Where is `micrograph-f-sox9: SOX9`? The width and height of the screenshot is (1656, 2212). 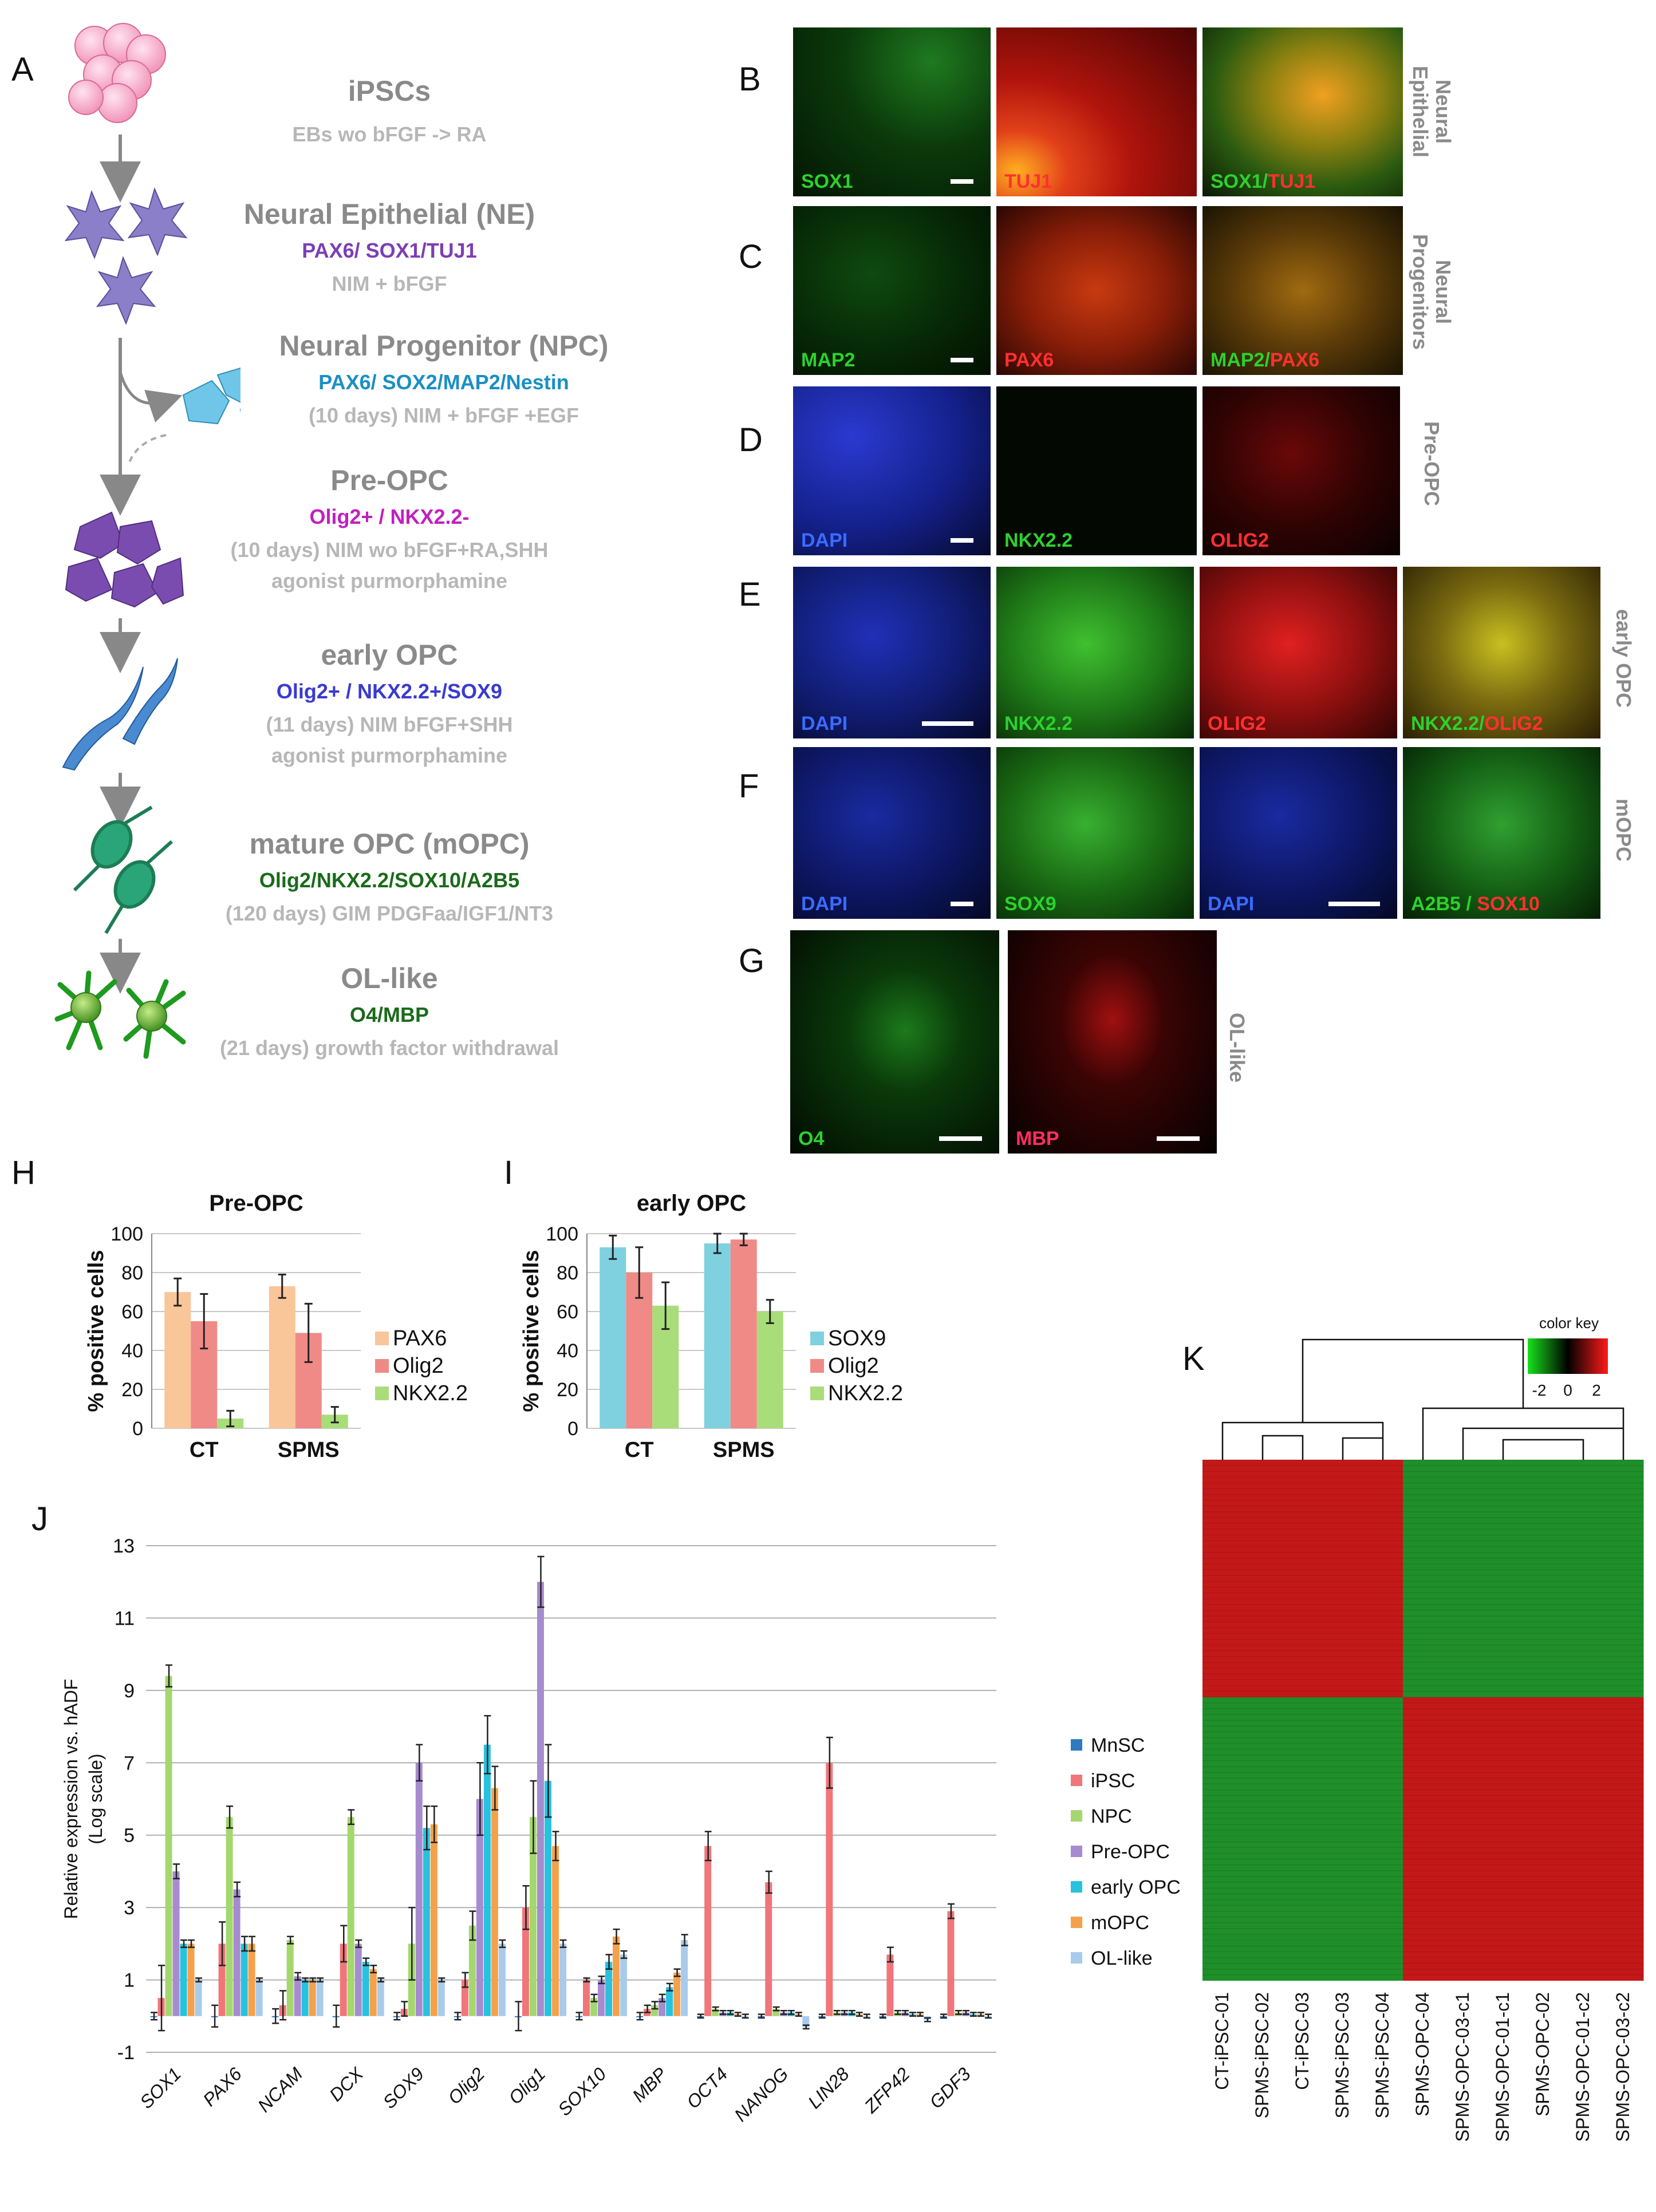
micrograph-f-sox9: SOX9 is located at coordinates (1095, 833).